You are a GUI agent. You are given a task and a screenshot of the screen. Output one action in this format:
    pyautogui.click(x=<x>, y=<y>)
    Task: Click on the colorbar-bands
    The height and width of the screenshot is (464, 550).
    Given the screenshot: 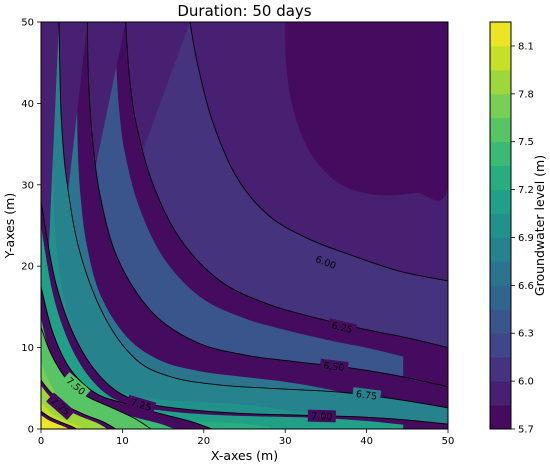 What is the action you would take?
    pyautogui.click(x=500, y=225)
    